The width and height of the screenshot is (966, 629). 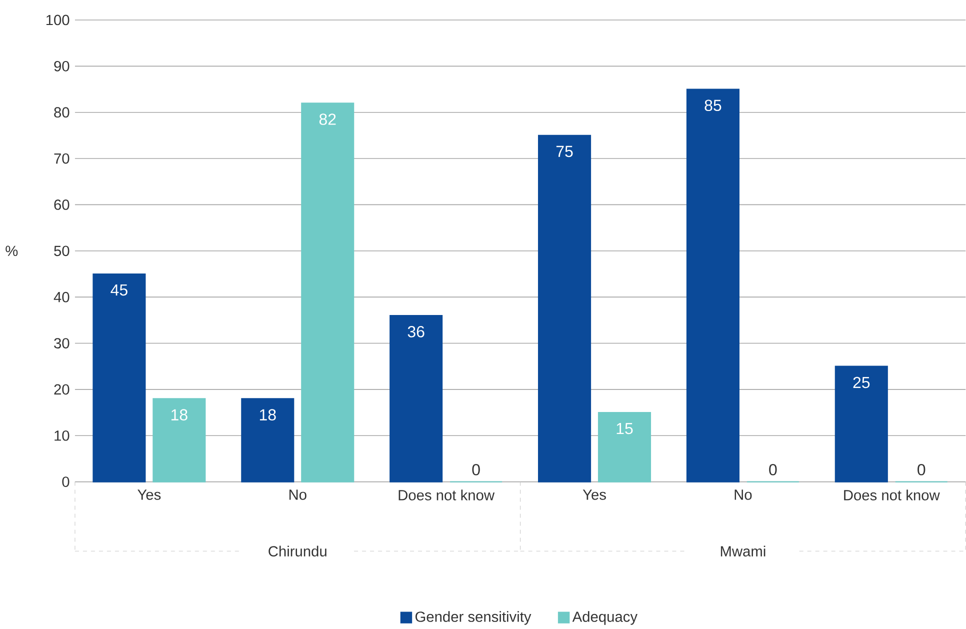 I want to click on legend-label: Adequacy, so click(x=605, y=618).